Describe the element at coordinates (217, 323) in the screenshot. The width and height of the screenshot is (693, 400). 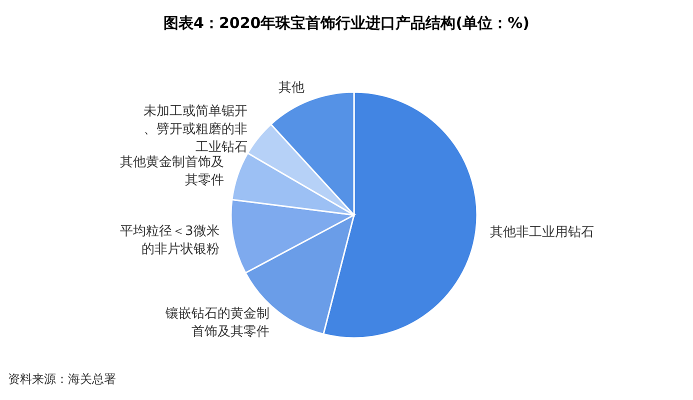
I see `slice-label: 镶嵌钻石的黄金制首饰及其零件` at that location.